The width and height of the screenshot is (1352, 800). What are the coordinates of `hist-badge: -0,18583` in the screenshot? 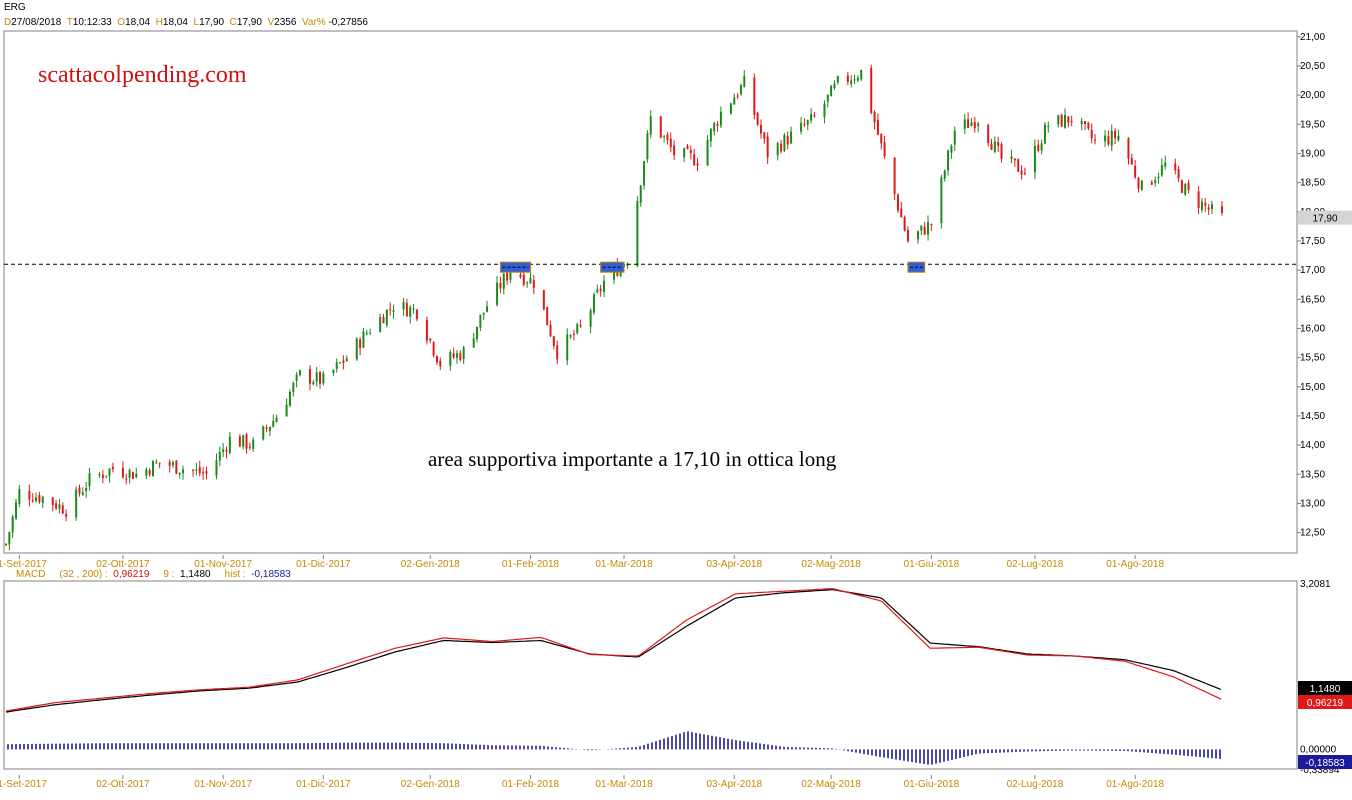 It's located at (1325, 763).